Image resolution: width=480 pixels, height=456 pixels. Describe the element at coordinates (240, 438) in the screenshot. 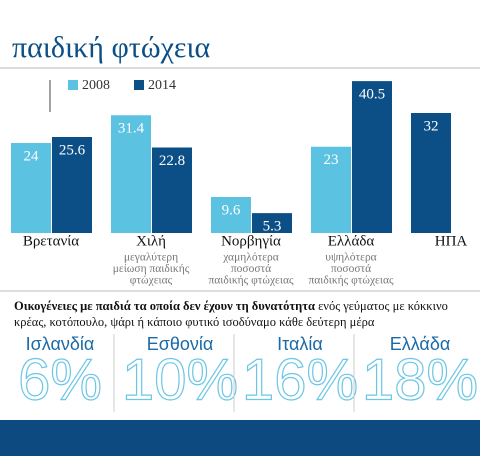

I see `footer-band` at that location.